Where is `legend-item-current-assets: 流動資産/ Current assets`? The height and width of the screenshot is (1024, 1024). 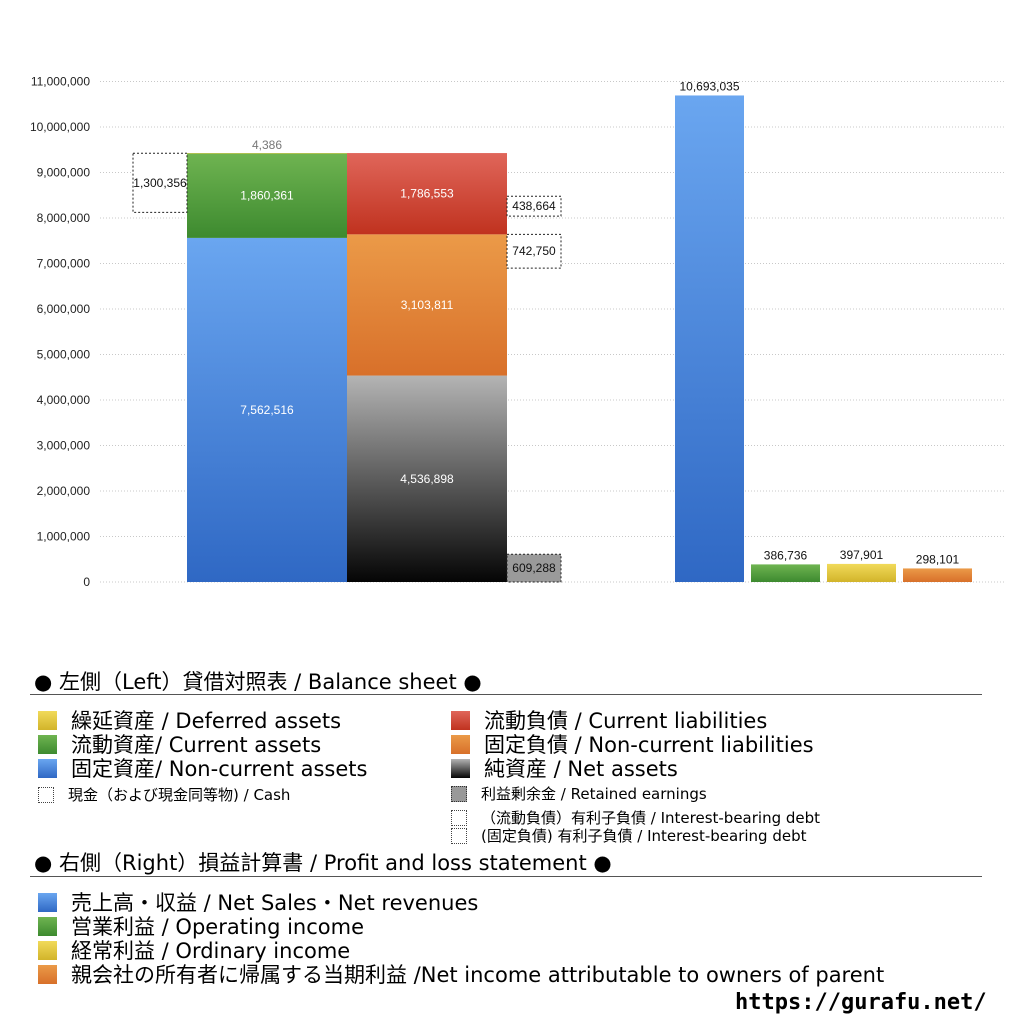
legend-item-current-assets: 流動資産/ Current assets is located at coordinates (179, 744).